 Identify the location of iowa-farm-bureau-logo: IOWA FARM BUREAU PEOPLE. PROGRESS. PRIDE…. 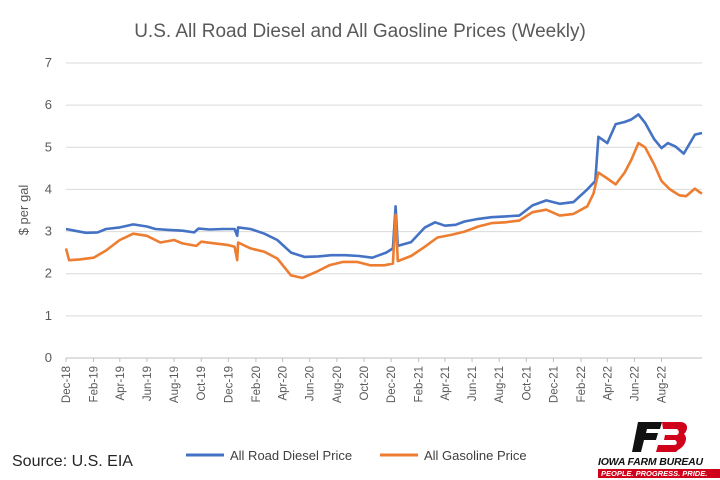
(659, 450).